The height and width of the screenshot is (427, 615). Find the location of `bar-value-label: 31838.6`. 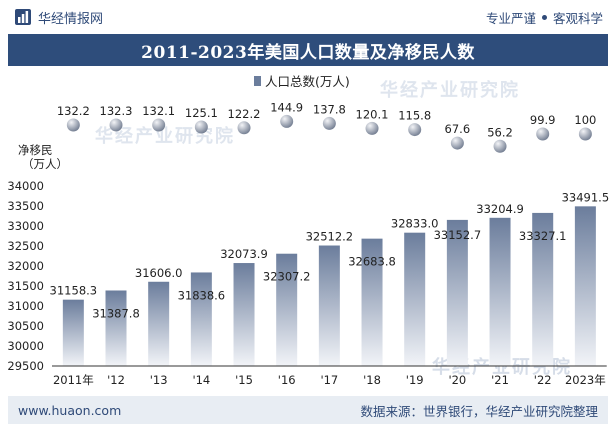

bar-value-label: 31838.6 is located at coordinates (202, 295).